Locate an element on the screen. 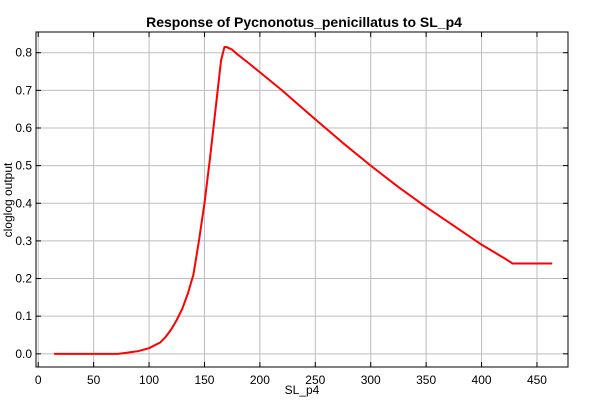 This screenshot has width=600, height=400. y-tick-label: 0.1 is located at coordinates (23, 316).